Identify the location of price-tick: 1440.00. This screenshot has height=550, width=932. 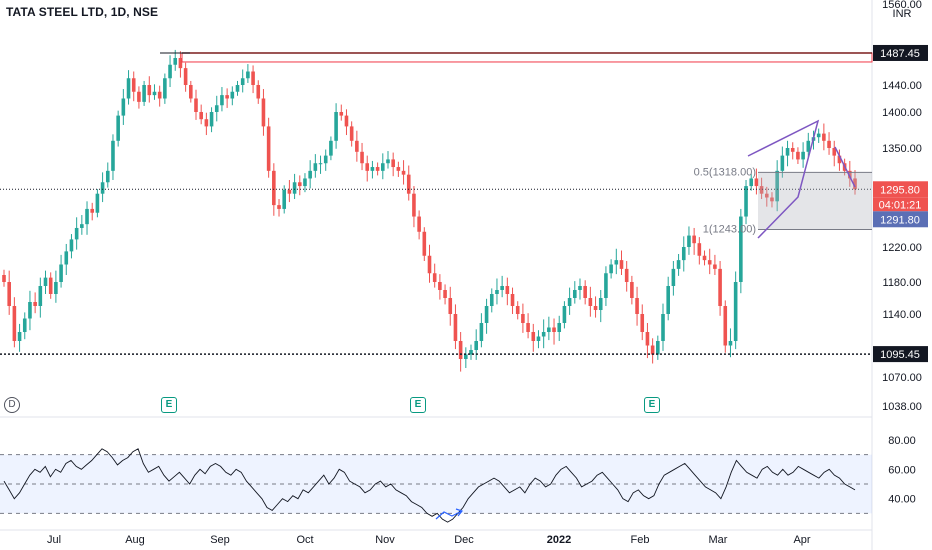
(902, 86).